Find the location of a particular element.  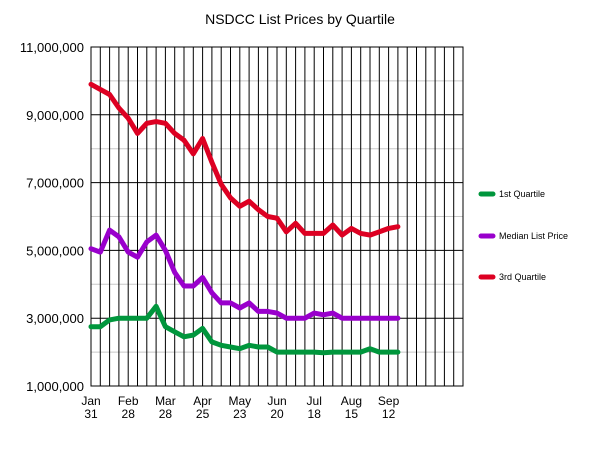

x-tick-month: Jun is located at coordinates (276, 401).